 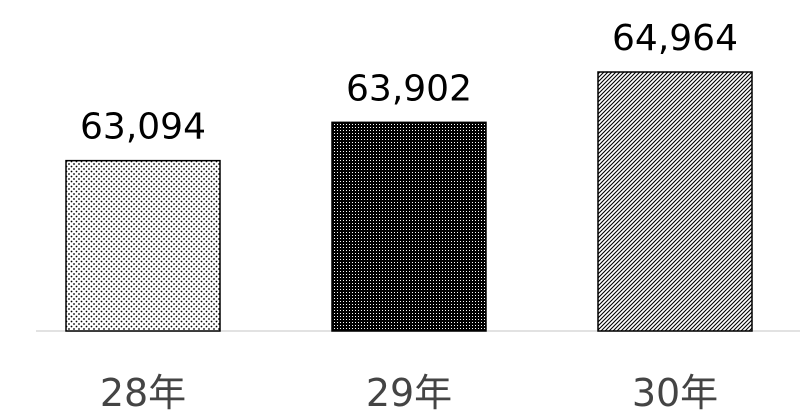 I want to click on category-label-30: 30年, so click(x=675, y=393).